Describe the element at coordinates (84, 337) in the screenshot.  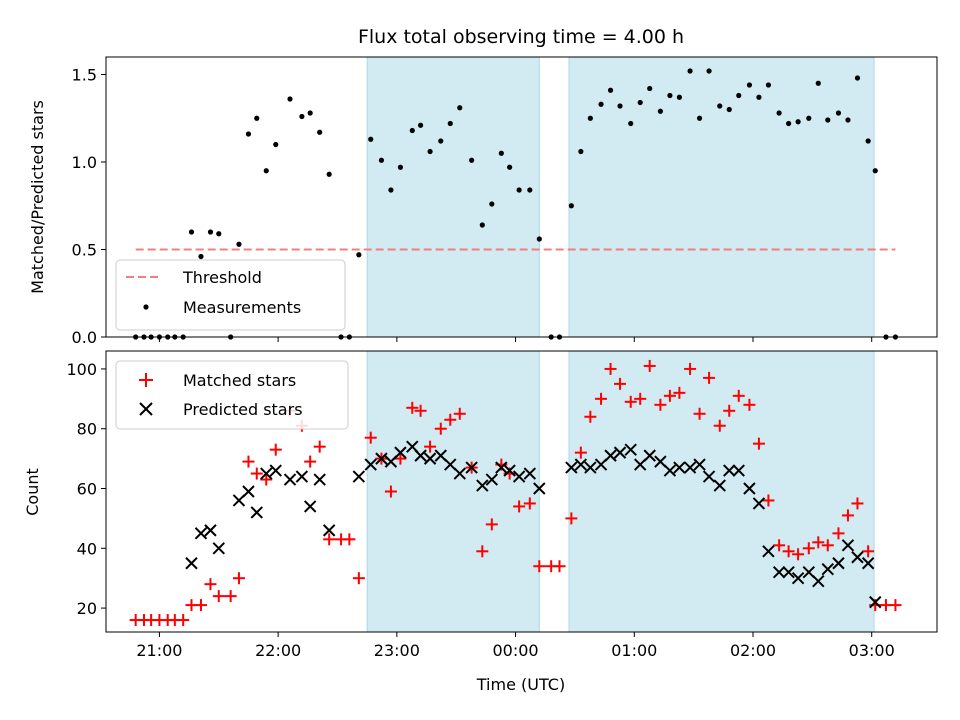
I see `top-ytick-label-0: 0.0` at that location.